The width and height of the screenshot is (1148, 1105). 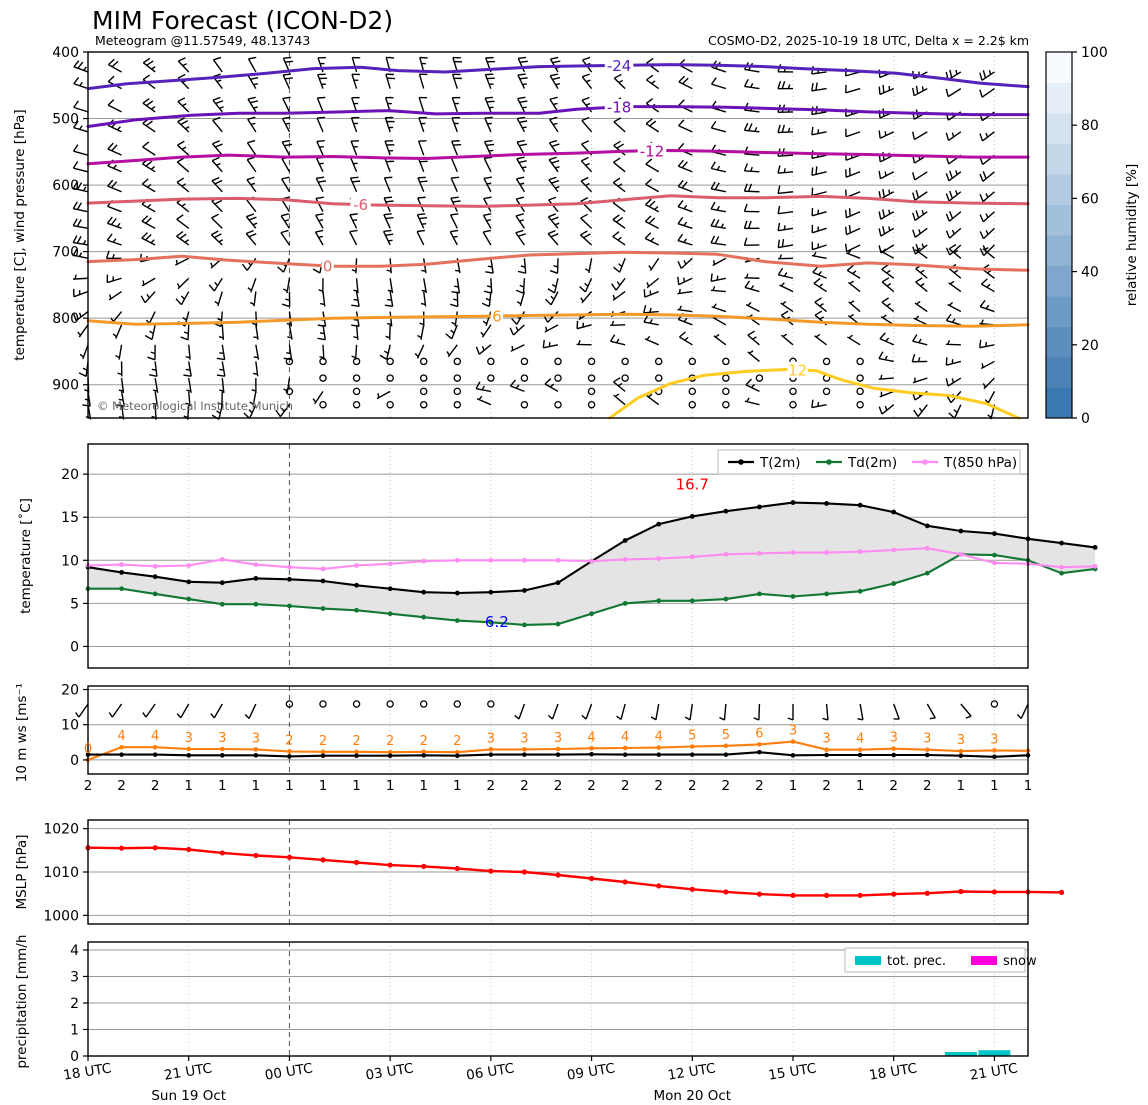 I want to click on temp-y-tick: 20, so click(x=70, y=475).